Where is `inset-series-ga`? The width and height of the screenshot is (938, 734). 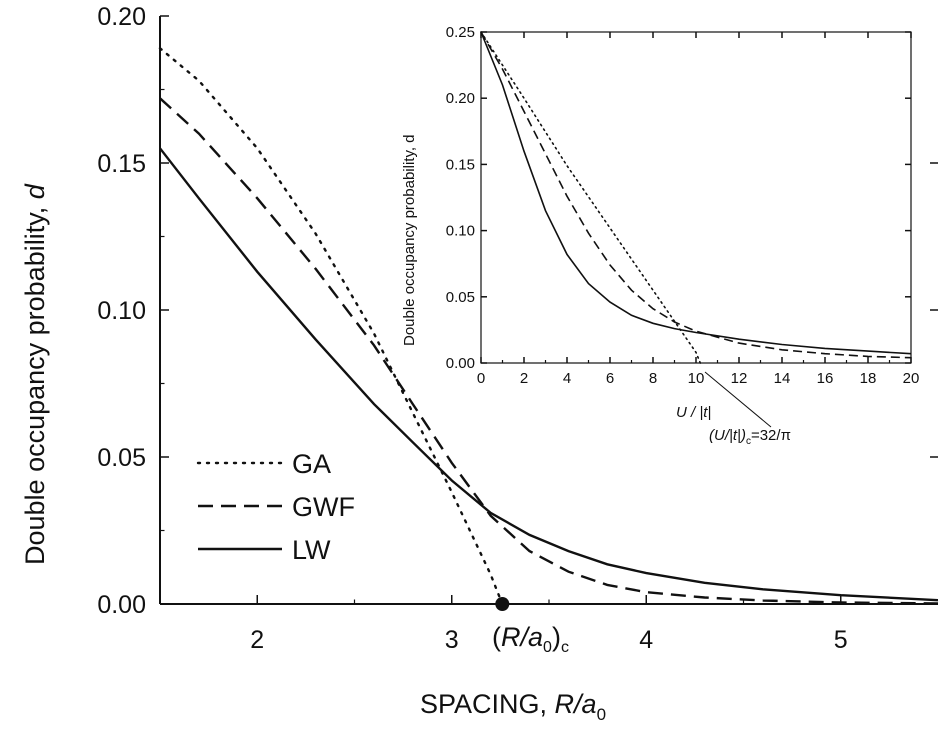
inset-series-ga is located at coordinates (591, 197).